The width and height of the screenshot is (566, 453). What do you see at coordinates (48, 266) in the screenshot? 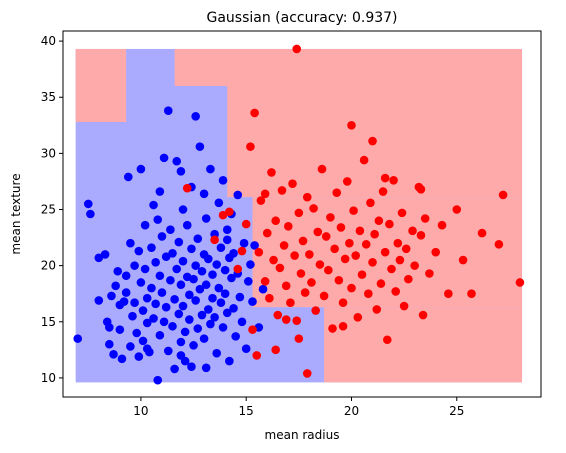
I see `y-tick-label: 20` at bounding box center [48, 266].